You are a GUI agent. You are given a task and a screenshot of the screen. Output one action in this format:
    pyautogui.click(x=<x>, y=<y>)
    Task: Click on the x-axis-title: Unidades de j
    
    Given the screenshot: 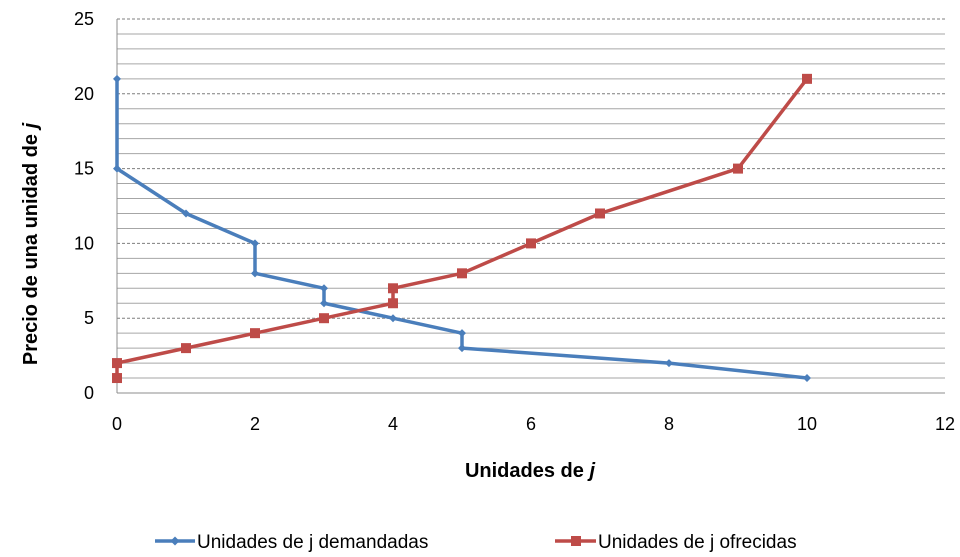 What is the action you would take?
    pyautogui.click(x=530, y=471)
    